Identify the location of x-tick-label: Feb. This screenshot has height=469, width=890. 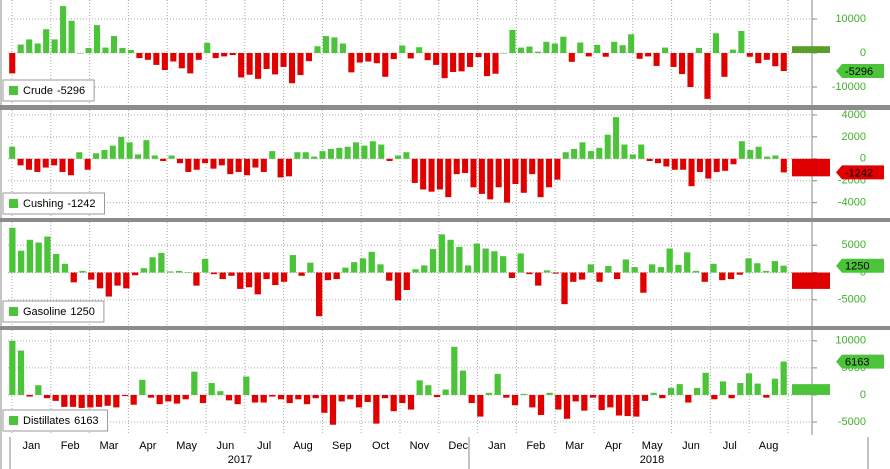
(70, 446).